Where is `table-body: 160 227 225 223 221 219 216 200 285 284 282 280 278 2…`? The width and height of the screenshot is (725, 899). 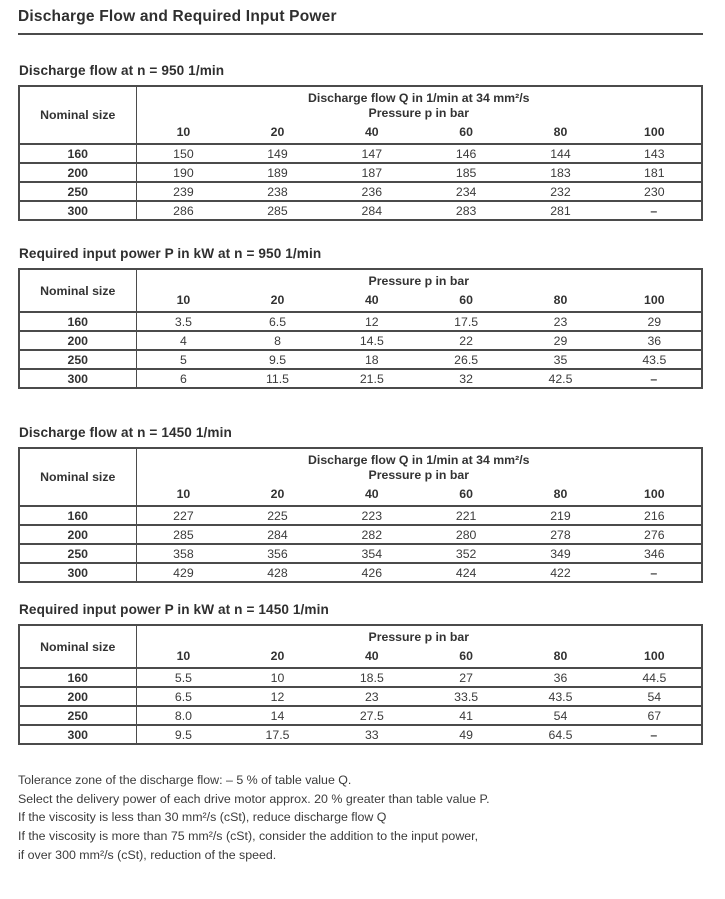 table-body: 160 227 225 223 221 219 216 200 285 284 282 280 278 2… is located at coordinates (360, 543).